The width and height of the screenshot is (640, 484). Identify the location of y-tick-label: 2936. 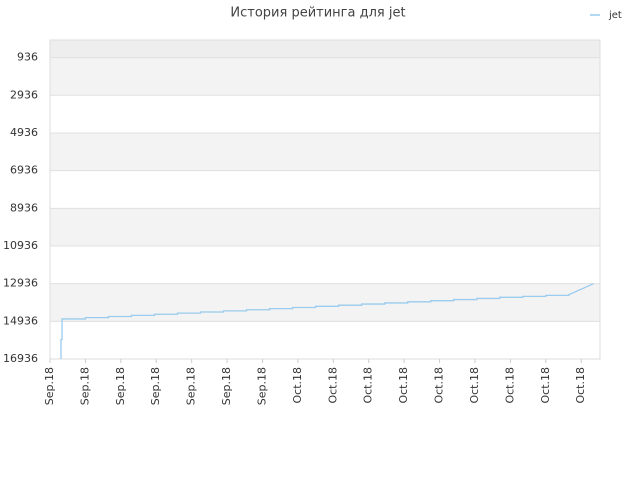
(24, 94).